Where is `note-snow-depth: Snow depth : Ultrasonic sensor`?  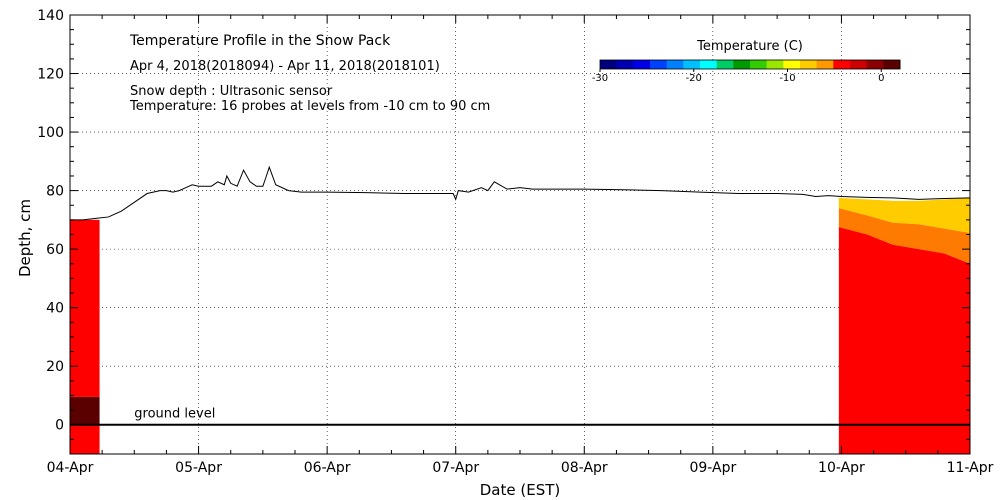
note-snow-depth: Snow depth : Ultrasonic sensor is located at coordinates (231, 91).